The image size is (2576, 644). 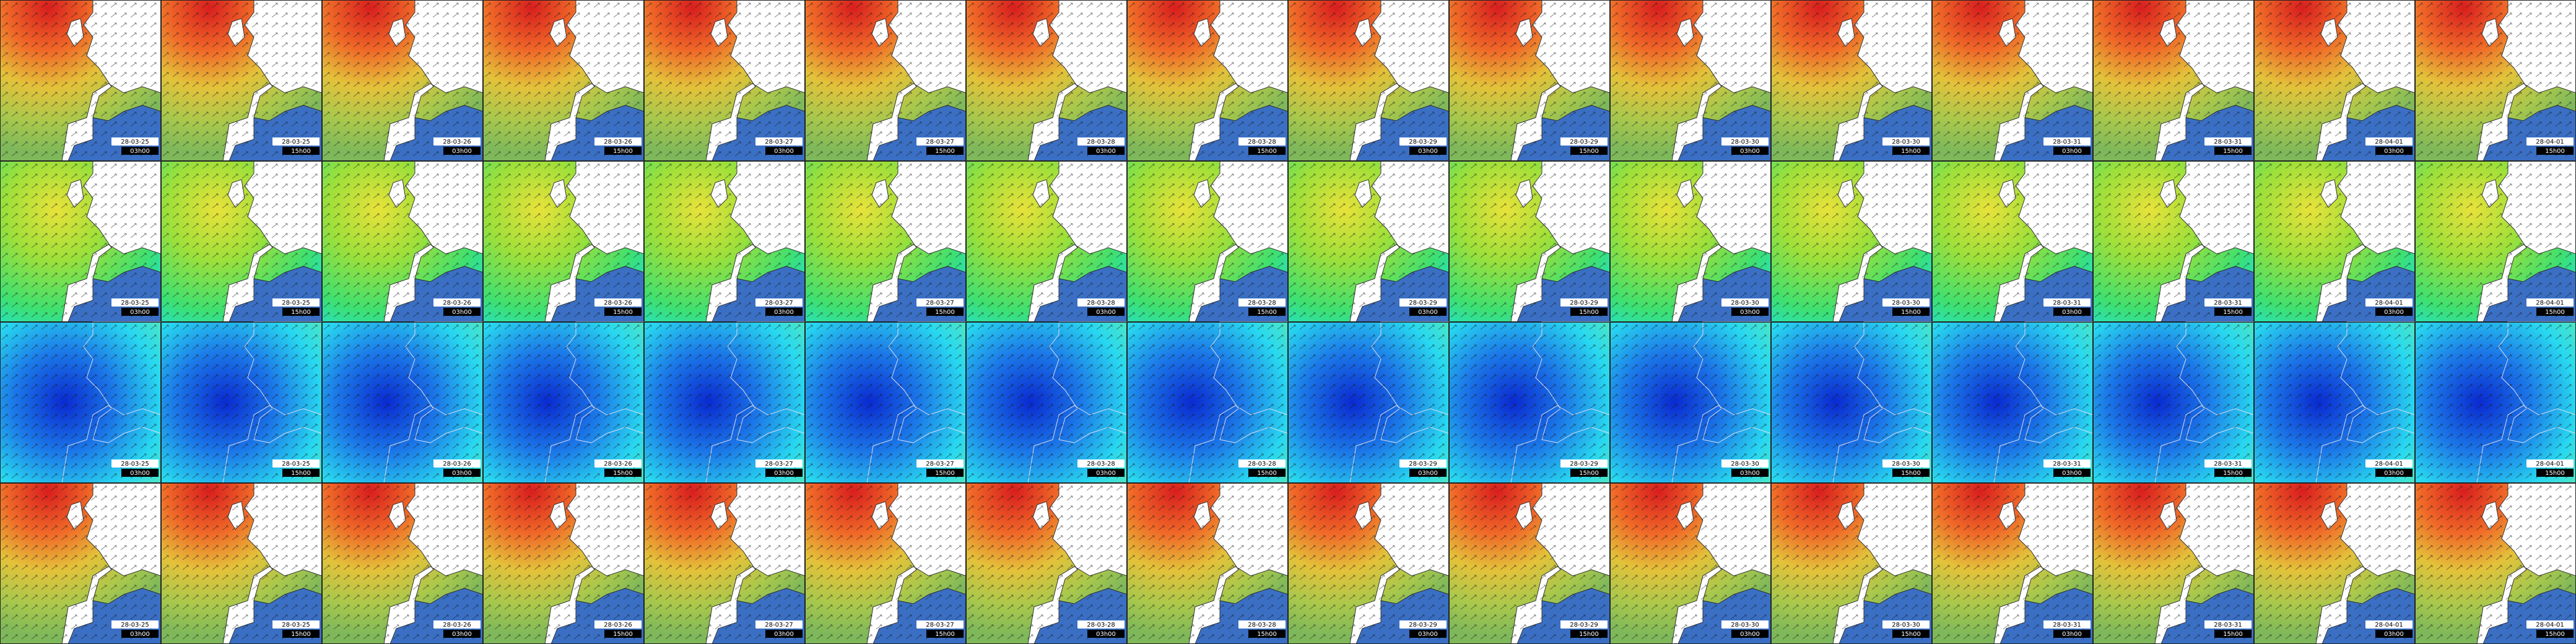 I want to click on date-label: 28-03-25, so click(x=135, y=303).